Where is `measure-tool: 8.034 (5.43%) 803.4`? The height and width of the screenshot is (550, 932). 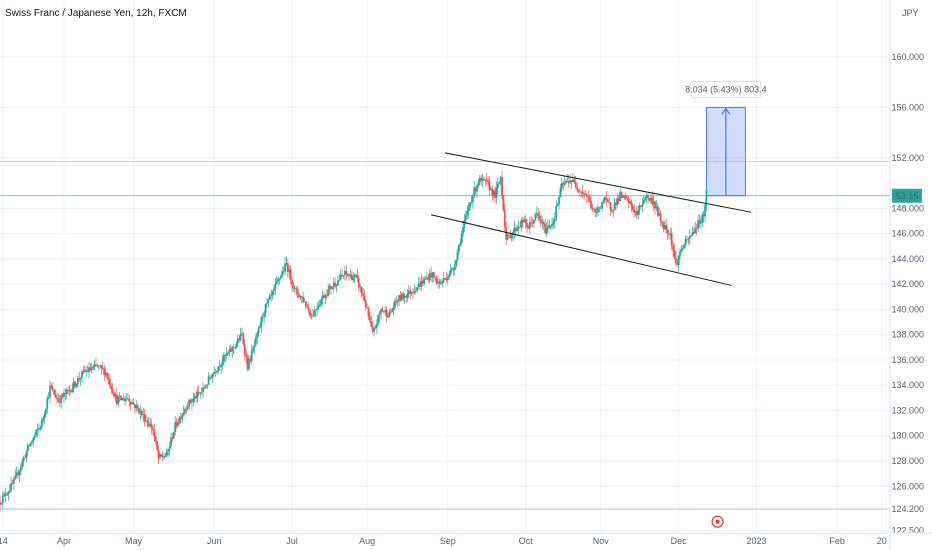 measure-tool: 8.034 (5.43%) 803.4 is located at coordinates (726, 138).